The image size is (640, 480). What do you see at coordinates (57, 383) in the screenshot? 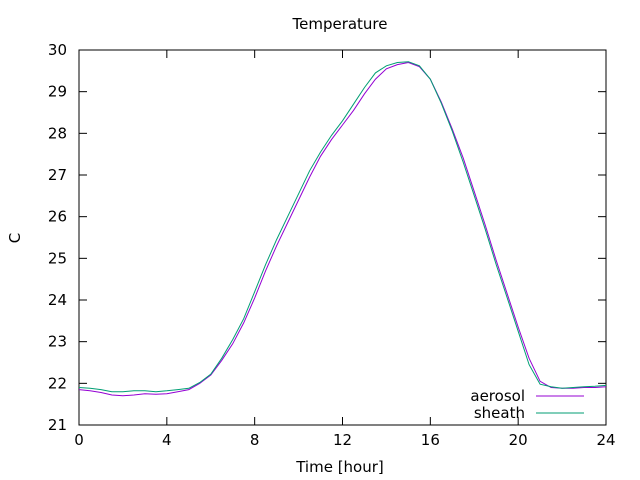
I see `y-tick-label: 22` at bounding box center [57, 383].